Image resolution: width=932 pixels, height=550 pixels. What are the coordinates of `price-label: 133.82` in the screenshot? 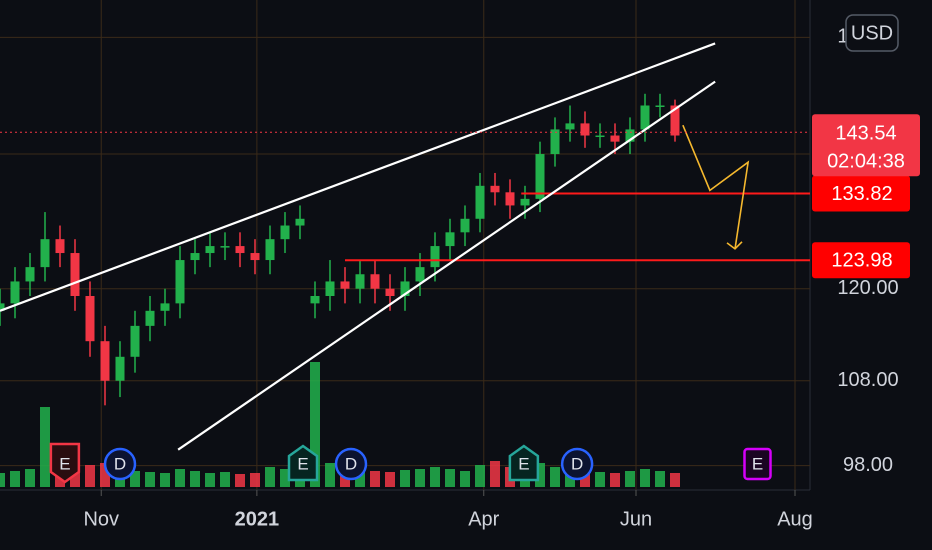 It's located at (861, 194).